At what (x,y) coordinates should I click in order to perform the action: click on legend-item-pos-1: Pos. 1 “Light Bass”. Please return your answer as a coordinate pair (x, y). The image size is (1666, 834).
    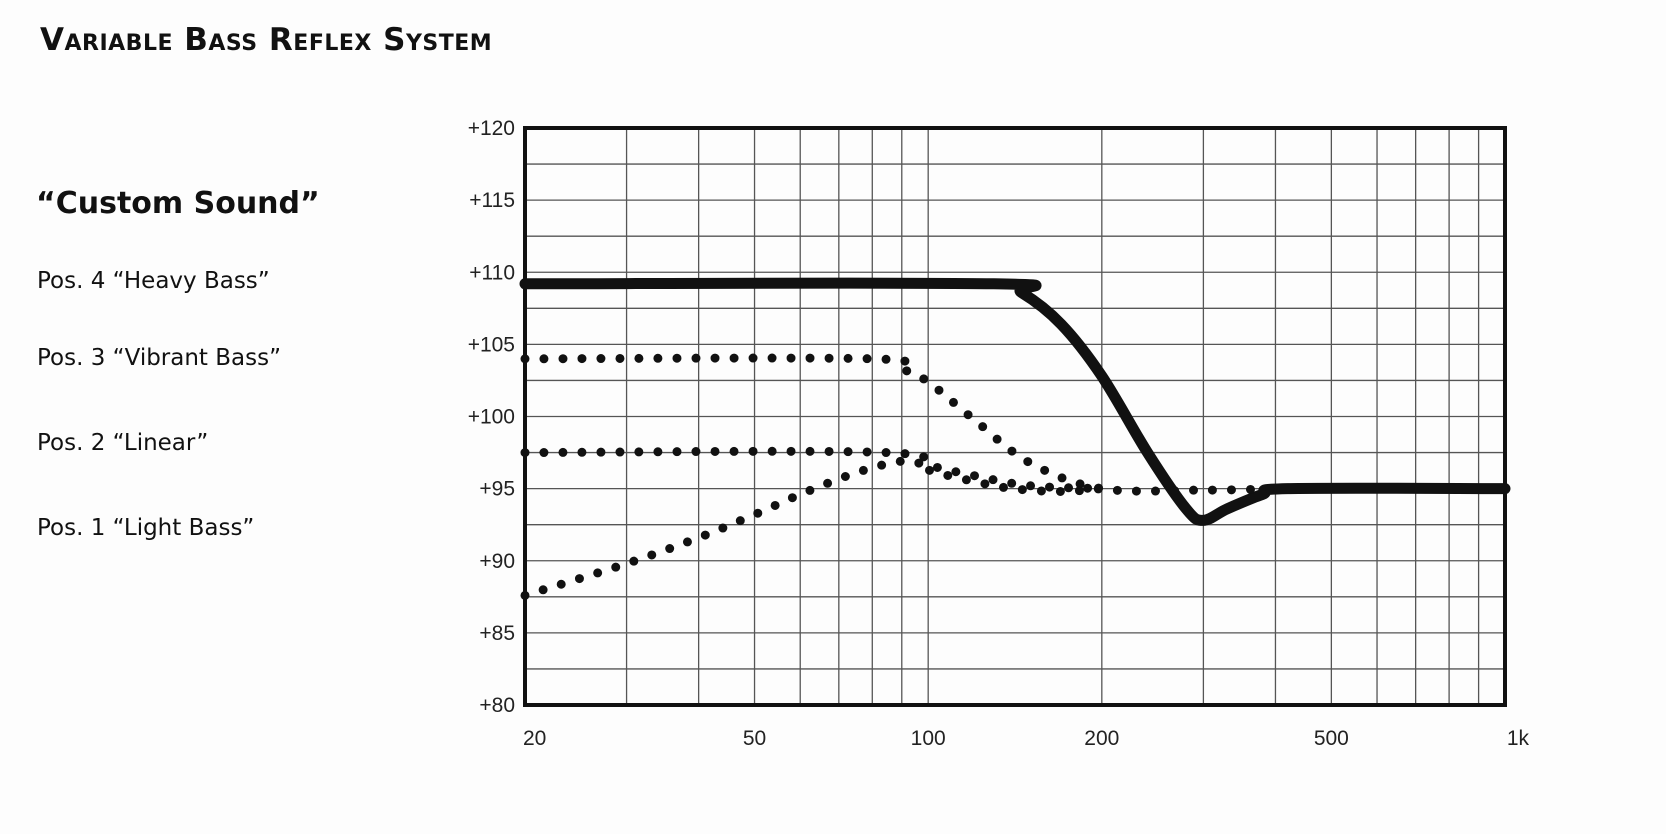
    Looking at the image, I should click on (146, 528).